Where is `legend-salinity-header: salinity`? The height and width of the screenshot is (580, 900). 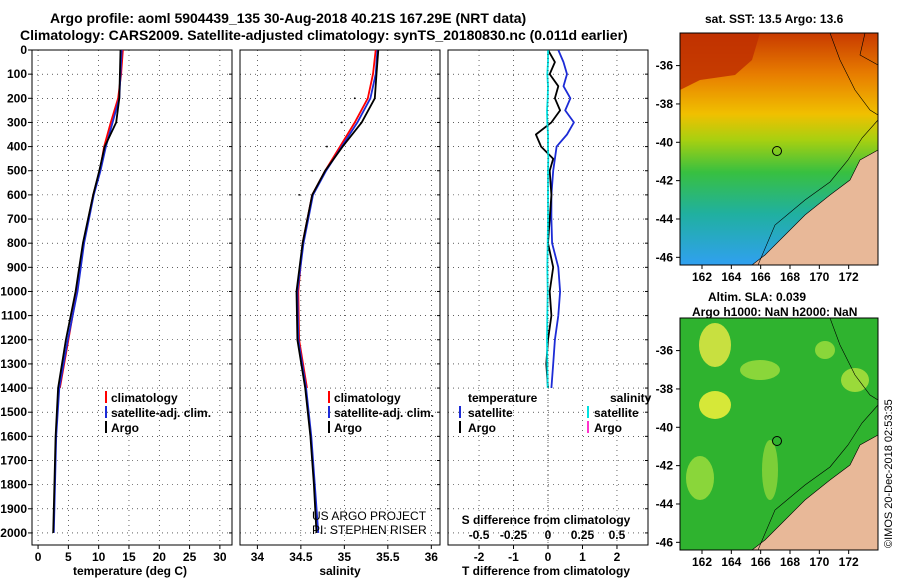 legend-salinity-header: salinity is located at coordinates (631, 398).